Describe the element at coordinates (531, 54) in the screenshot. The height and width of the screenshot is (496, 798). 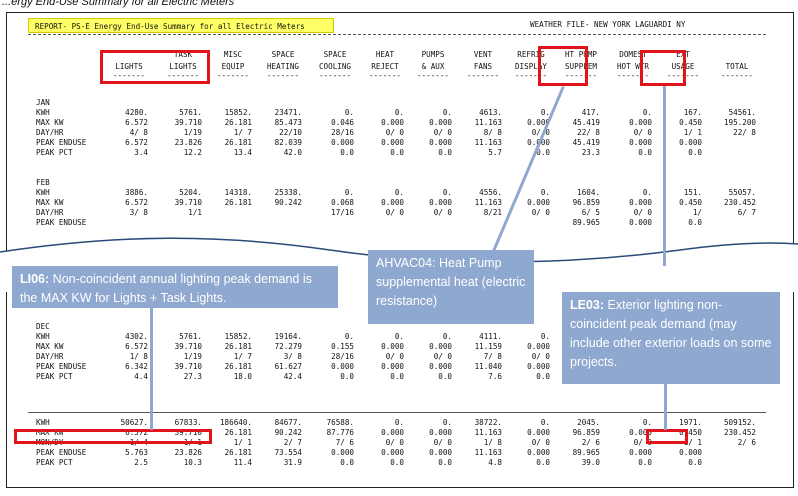
I see `column-header-top: REFRIG` at that location.